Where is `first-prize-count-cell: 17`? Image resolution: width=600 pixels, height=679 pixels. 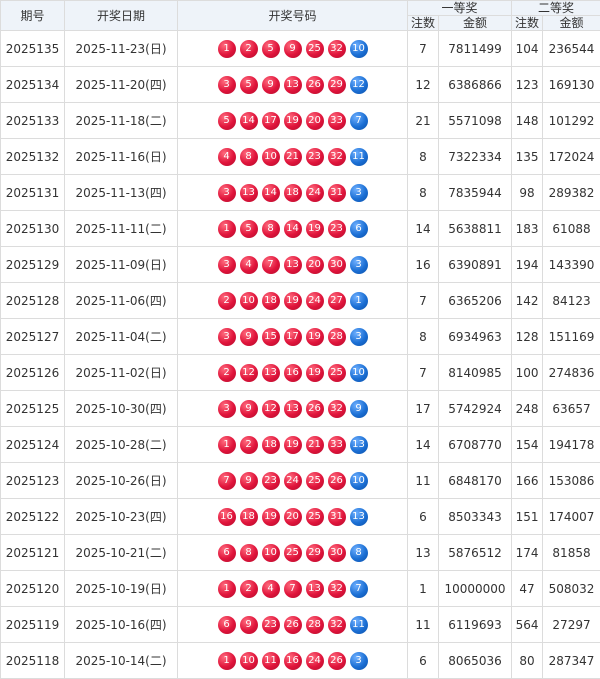
first-prize-count-cell: 17 is located at coordinates (423, 409).